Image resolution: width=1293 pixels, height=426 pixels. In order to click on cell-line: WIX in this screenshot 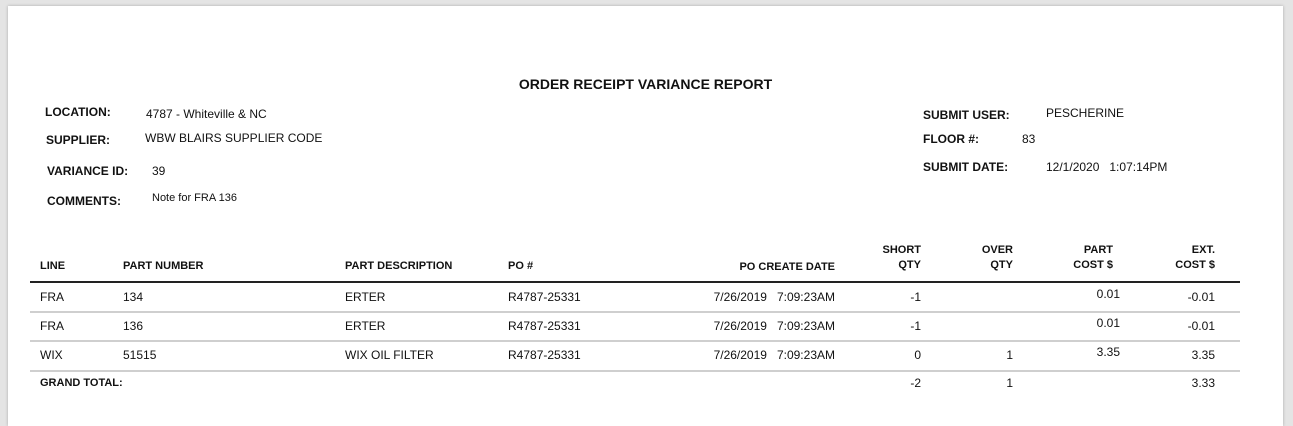, I will do `click(51, 355)`.